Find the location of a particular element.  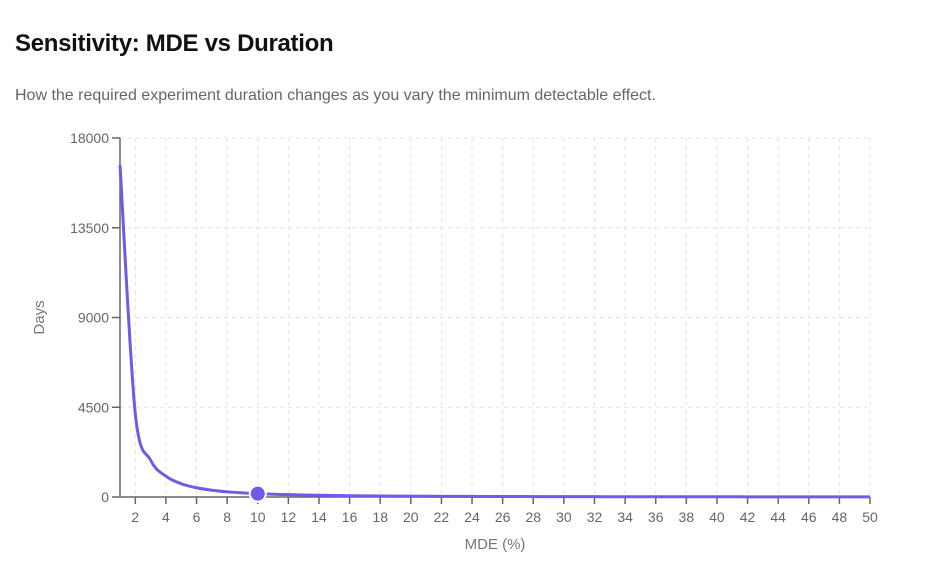

x-tick-label: 44 is located at coordinates (778, 517).